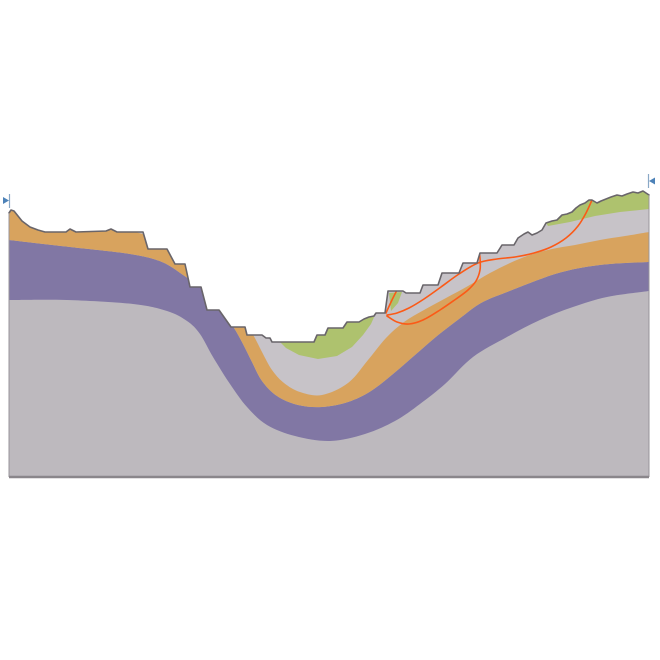 This screenshot has width=660, height=660. Describe the element at coordinates (489, 257) in the screenshot. I see `main-slip-surface` at that location.